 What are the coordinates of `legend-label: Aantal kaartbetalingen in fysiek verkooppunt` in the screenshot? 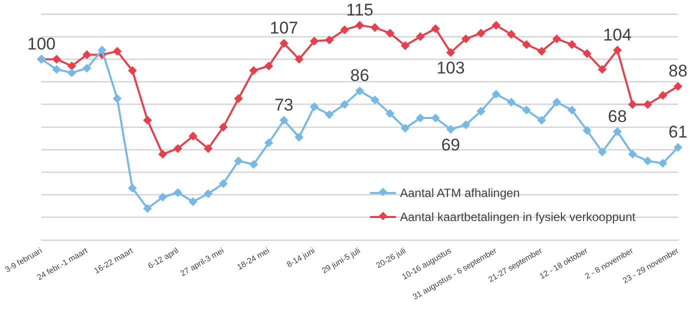 It's located at (518, 217).